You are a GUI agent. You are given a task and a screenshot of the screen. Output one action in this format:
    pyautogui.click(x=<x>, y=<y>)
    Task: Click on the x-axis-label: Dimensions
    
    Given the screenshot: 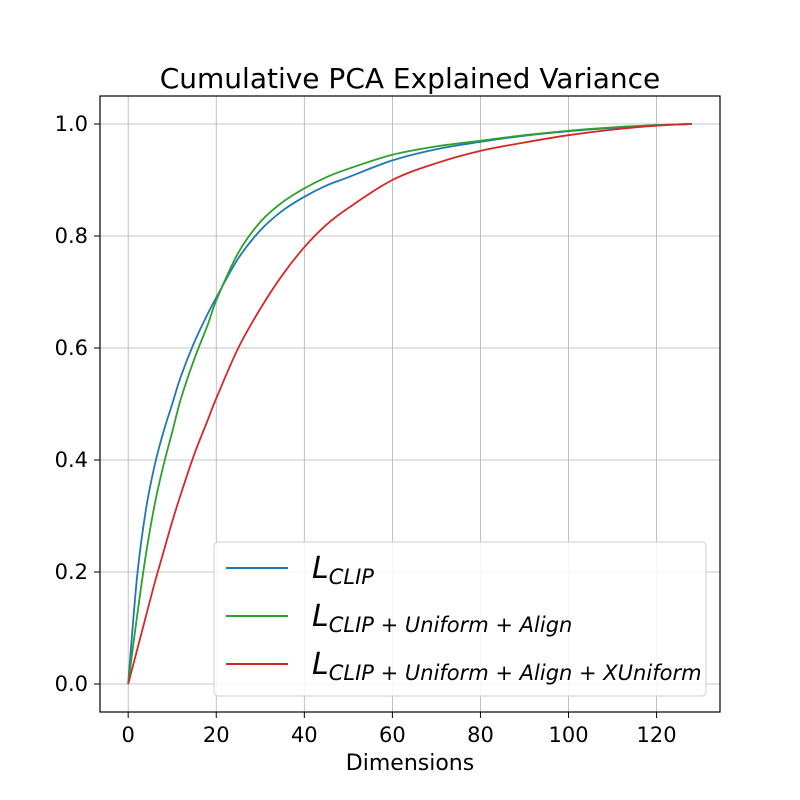 What is the action you would take?
    pyautogui.click(x=410, y=763)
    